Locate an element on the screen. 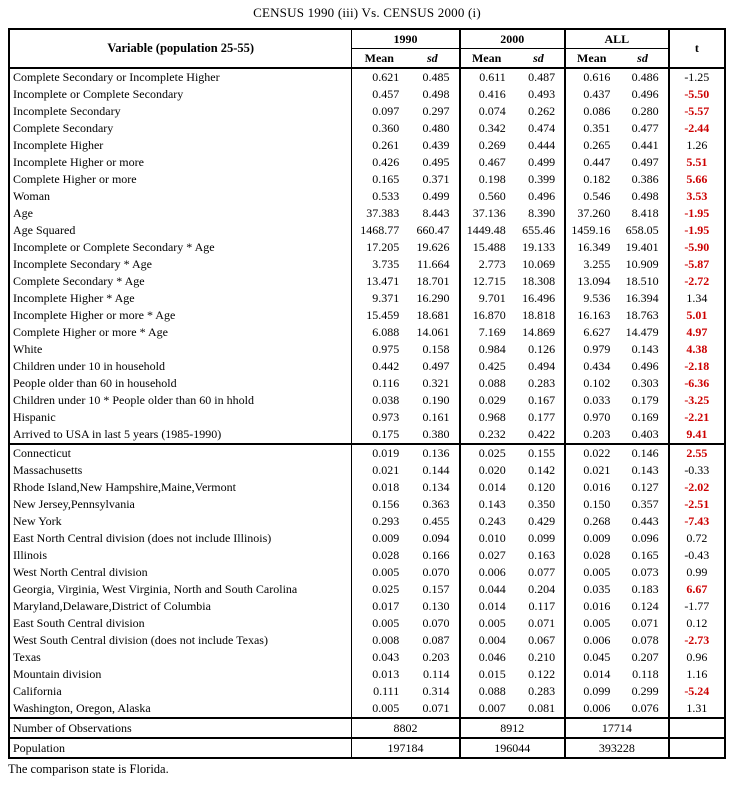  sd-all: 0.486 is located at coordinates (645, 77).